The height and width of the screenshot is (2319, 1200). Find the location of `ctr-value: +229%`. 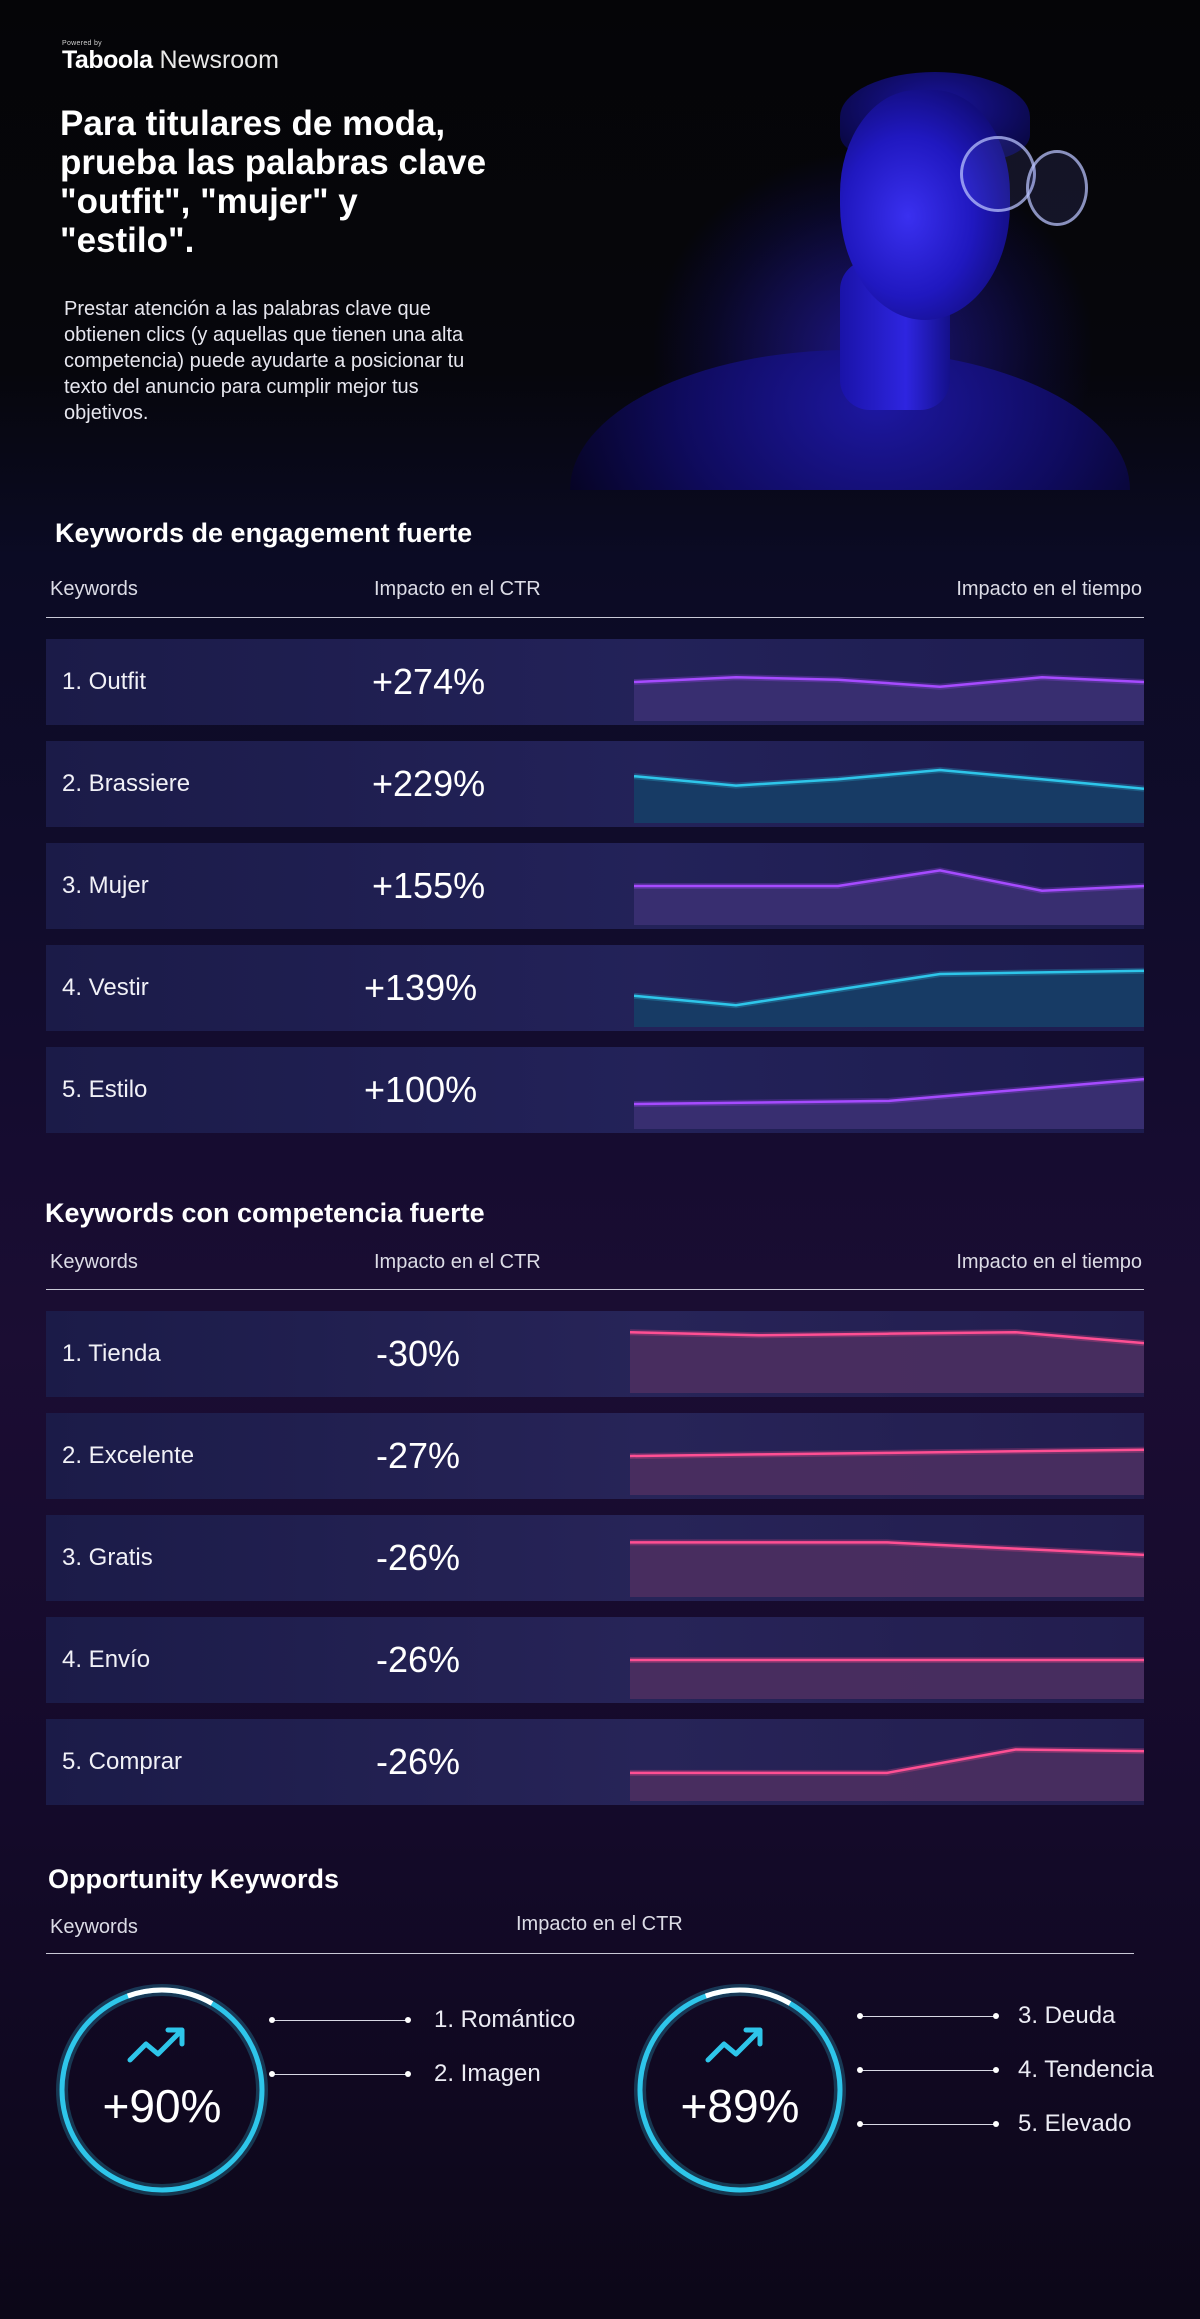

ctr-value: +229% is located at coordinates (429, 783).